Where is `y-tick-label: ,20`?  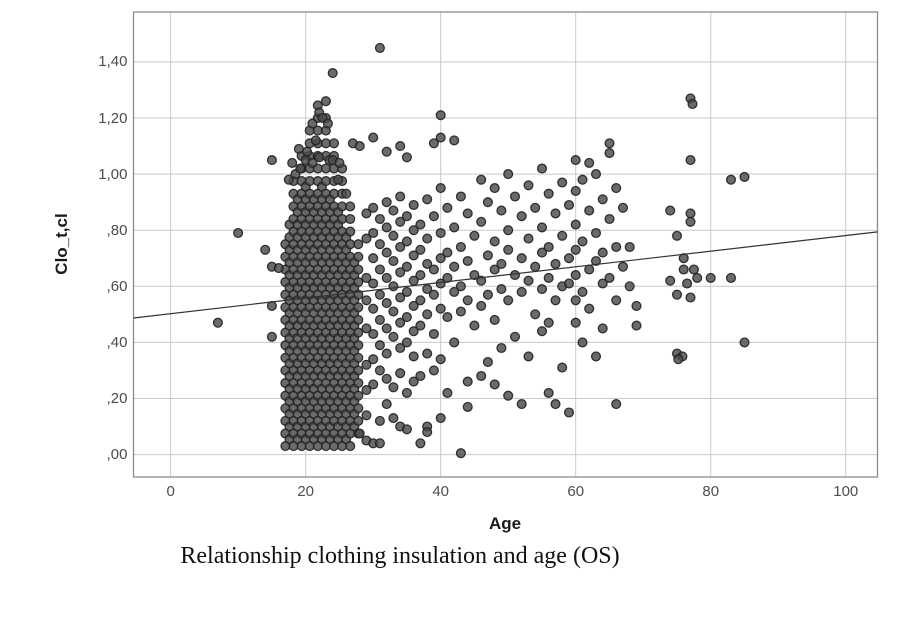 y-tick-label: ,20 is located at coordinates (117, 398).